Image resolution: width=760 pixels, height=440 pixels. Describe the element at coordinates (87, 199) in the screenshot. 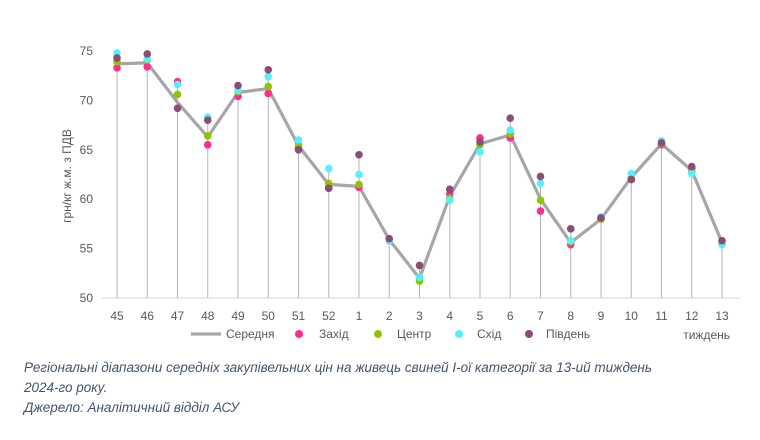

I see `y-tick-label-60: 60` at that location.